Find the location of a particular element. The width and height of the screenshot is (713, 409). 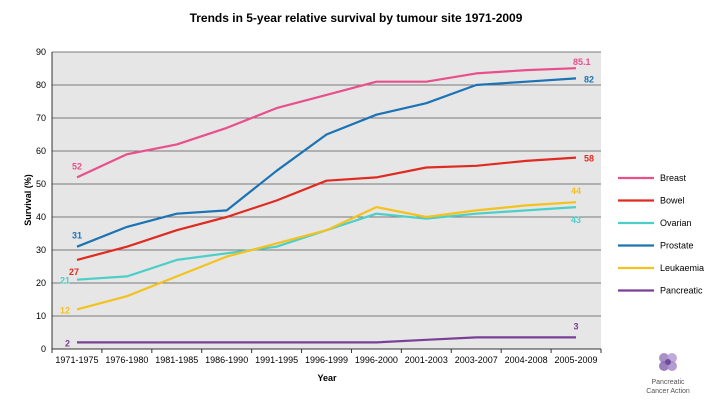

y-axis-title: Survival (%) is located at coordinates (28, 200).